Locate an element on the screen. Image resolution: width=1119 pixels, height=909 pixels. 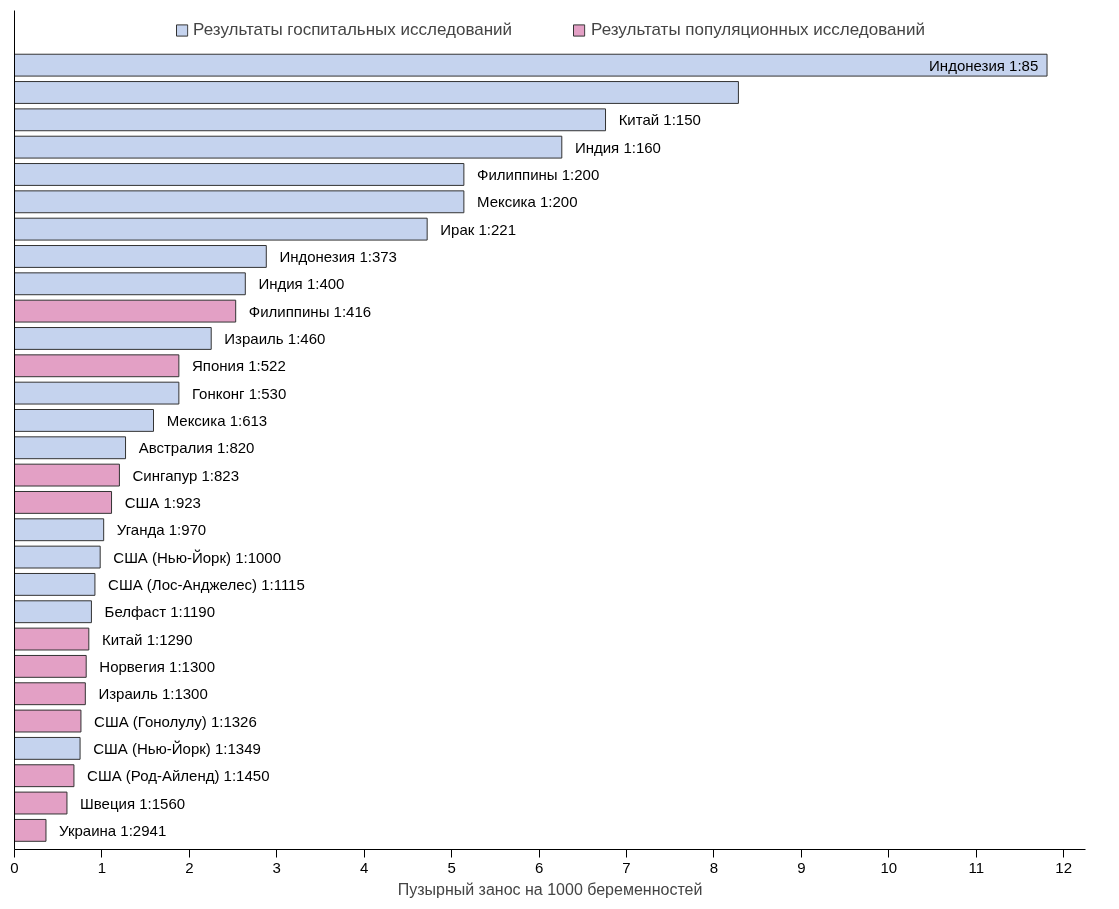
y-tick-label: США (Гонолулу) 1:1326 is located at coordinates (175, 721).